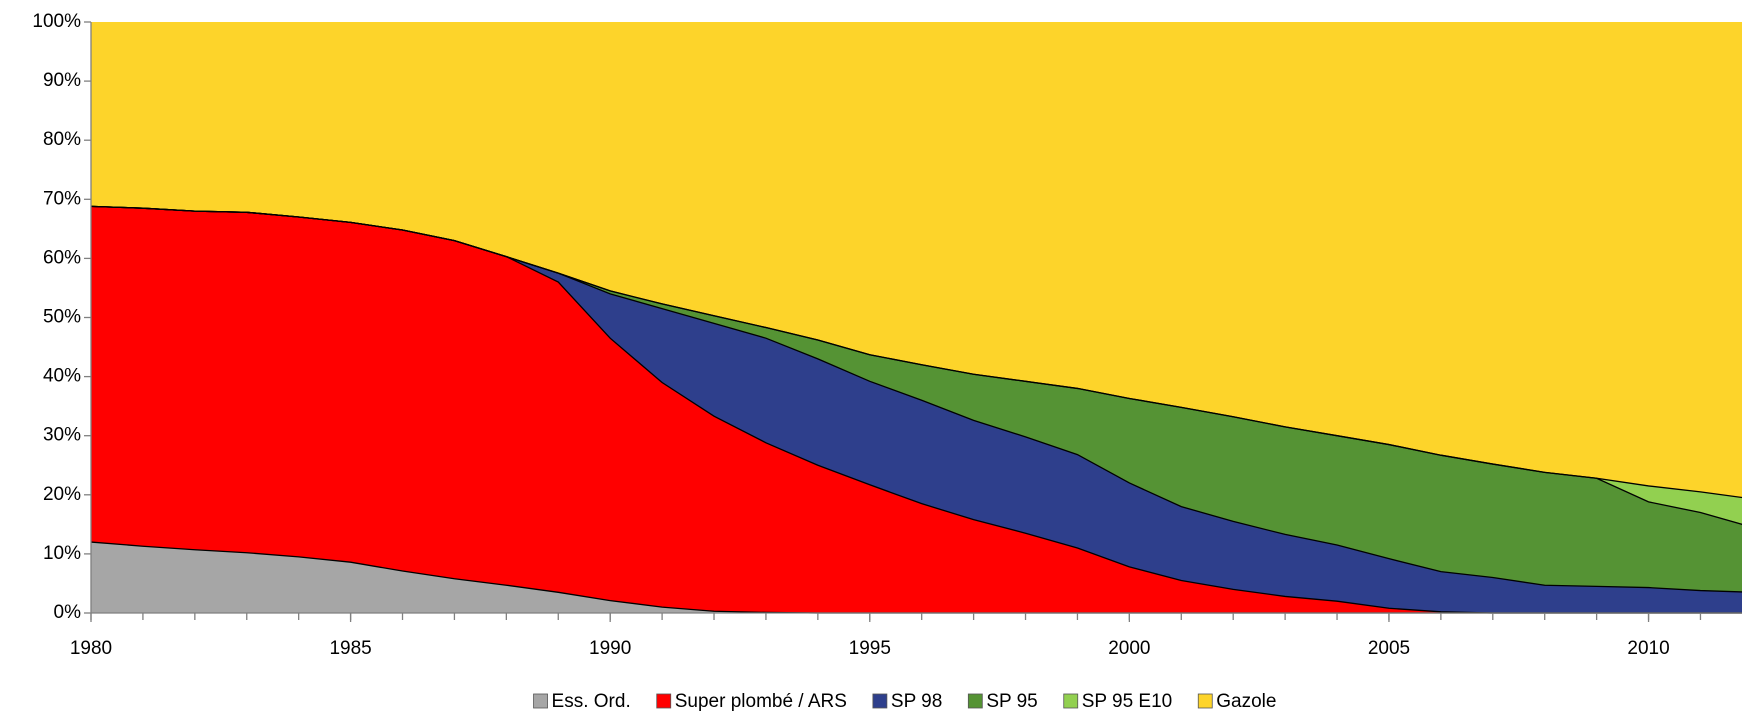  Describe the element at coordinates (68, 612) in the screenshot. I see `y-tick-label: 0%` at that location.